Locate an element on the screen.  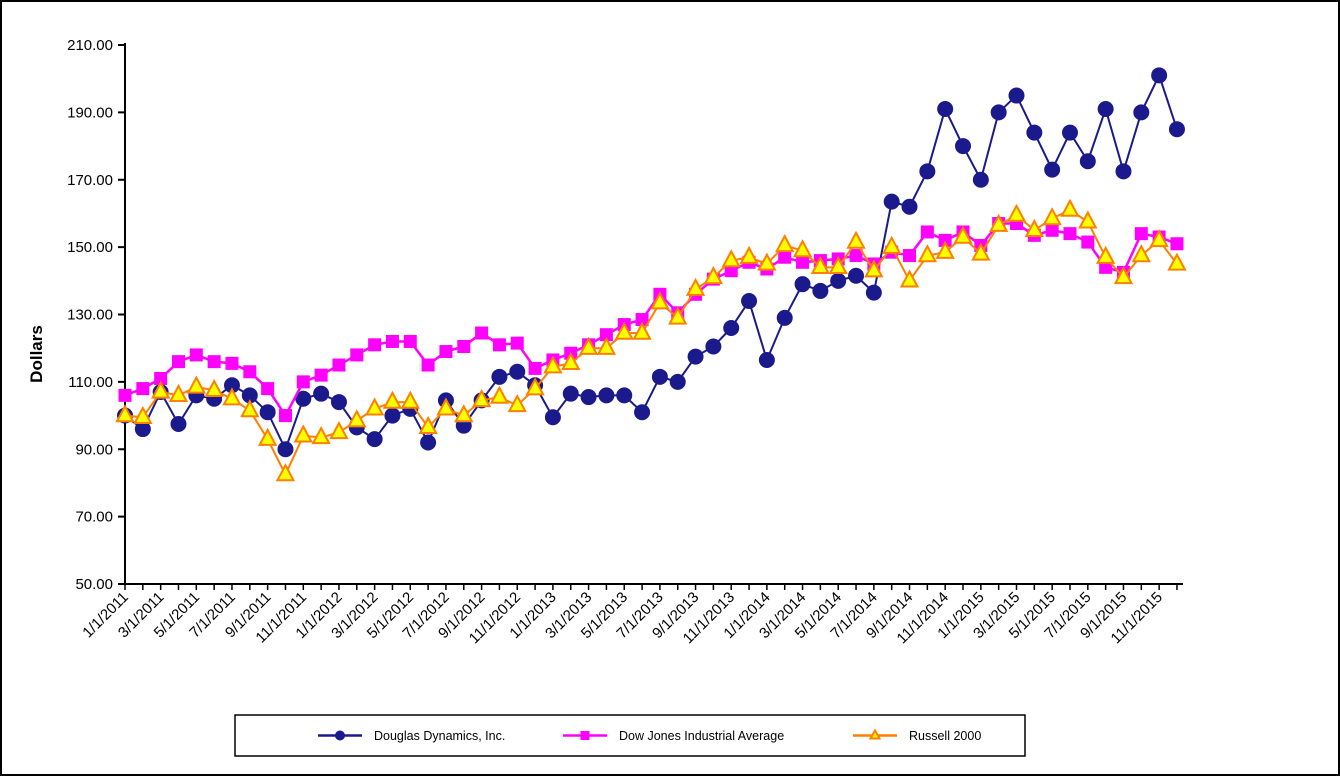
y-tick-label: 70.00 is located at coordinates (94, 517).